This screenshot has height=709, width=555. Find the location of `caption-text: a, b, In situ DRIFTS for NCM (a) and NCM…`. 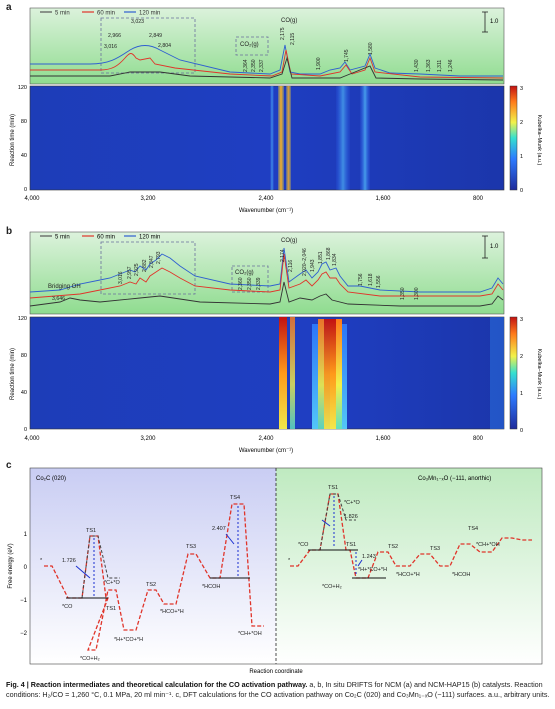

caption-text: a, b, In situ DRIFTS for NCM (a) and NCM… is located at coordinates (278, 689).